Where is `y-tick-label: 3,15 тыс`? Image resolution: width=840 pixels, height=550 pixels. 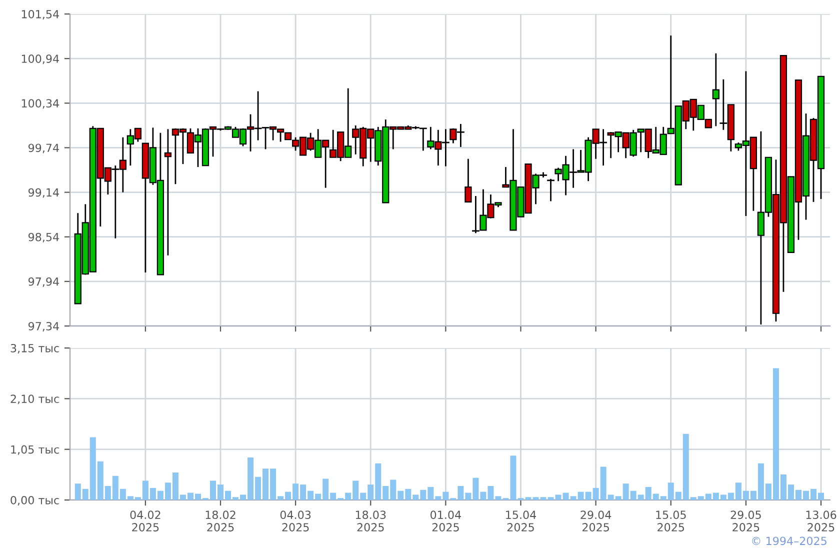
y-tick-label: 3,15 тыс is located at coordinates (34, 349).